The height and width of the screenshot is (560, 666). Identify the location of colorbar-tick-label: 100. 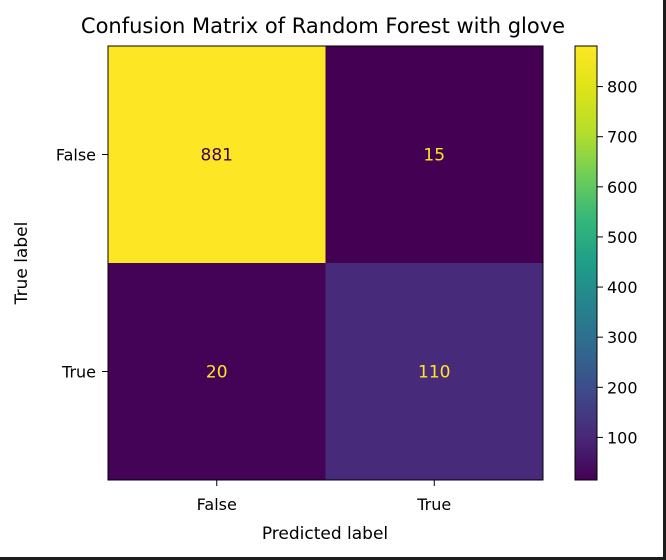
(622, 437).